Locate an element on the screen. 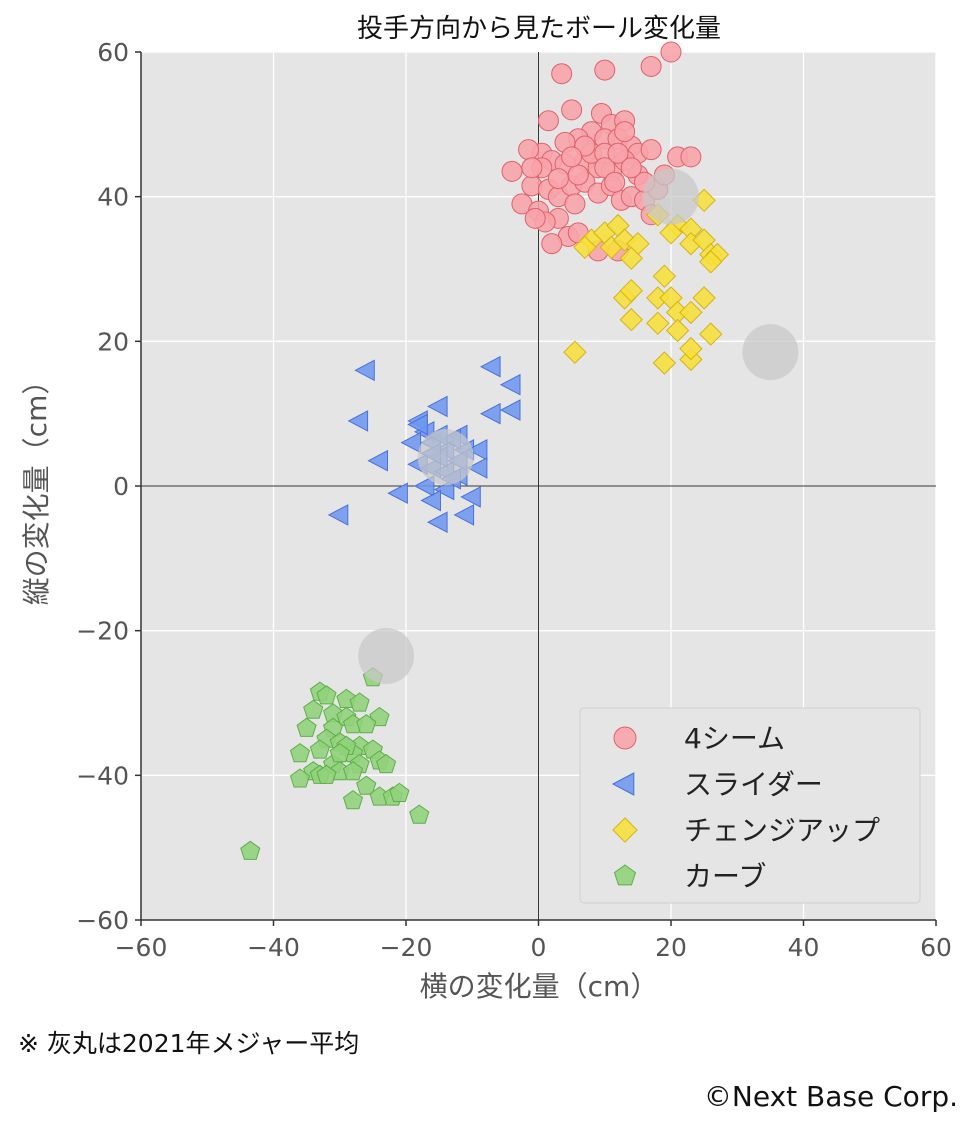 The height and width of the screenshot is (1137, 978). legend-box is located at coordinates (750, 805).